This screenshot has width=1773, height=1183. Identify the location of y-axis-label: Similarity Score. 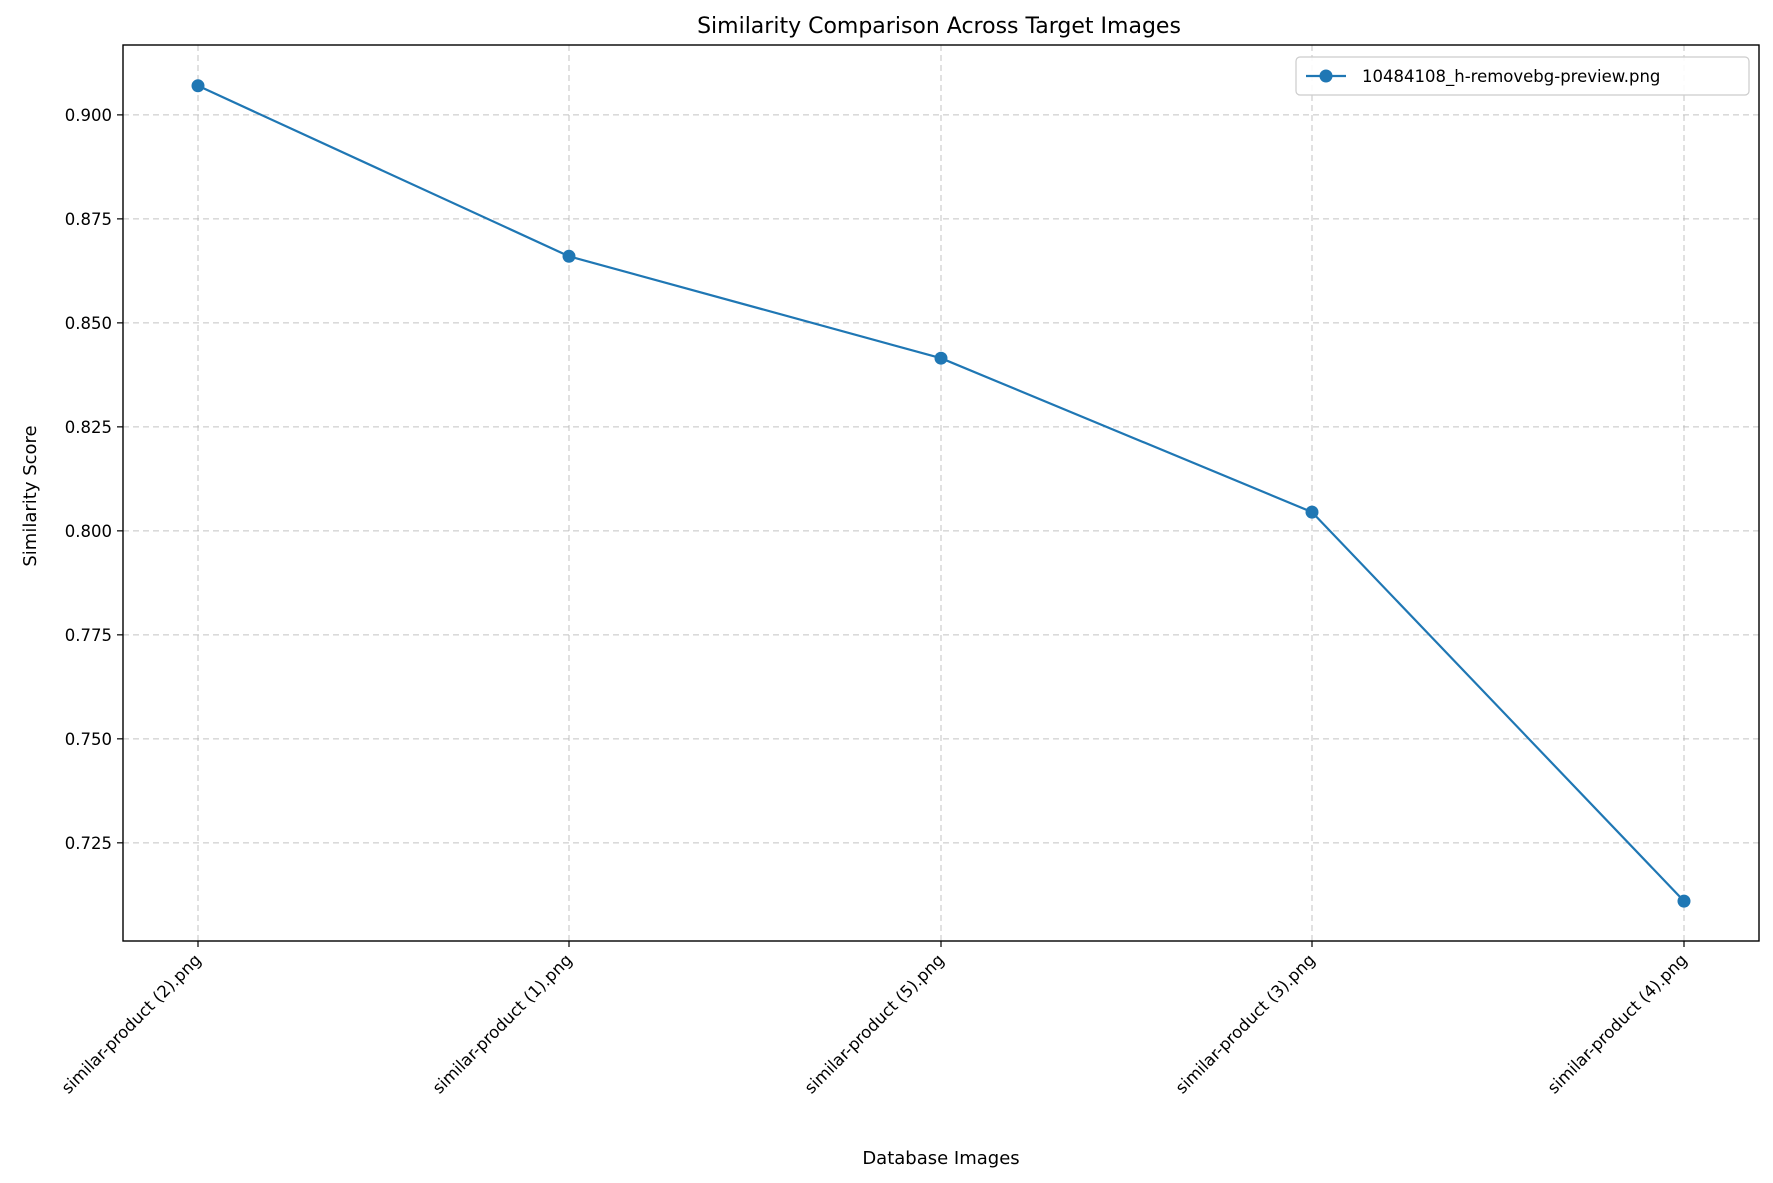
(30, 495).